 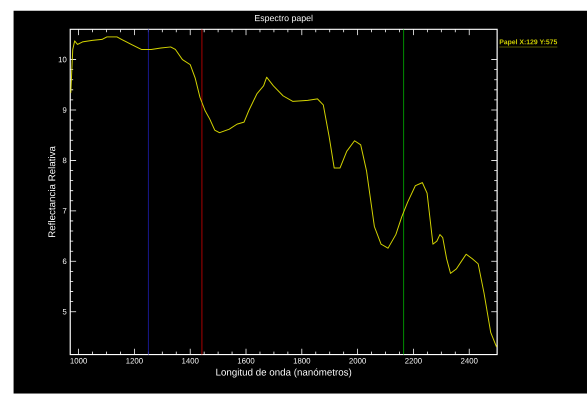 What do you see at coordinates (283, 19) in the screenshot?
I see `chart-title: Espectro papel` at bounding box center [283, 19].